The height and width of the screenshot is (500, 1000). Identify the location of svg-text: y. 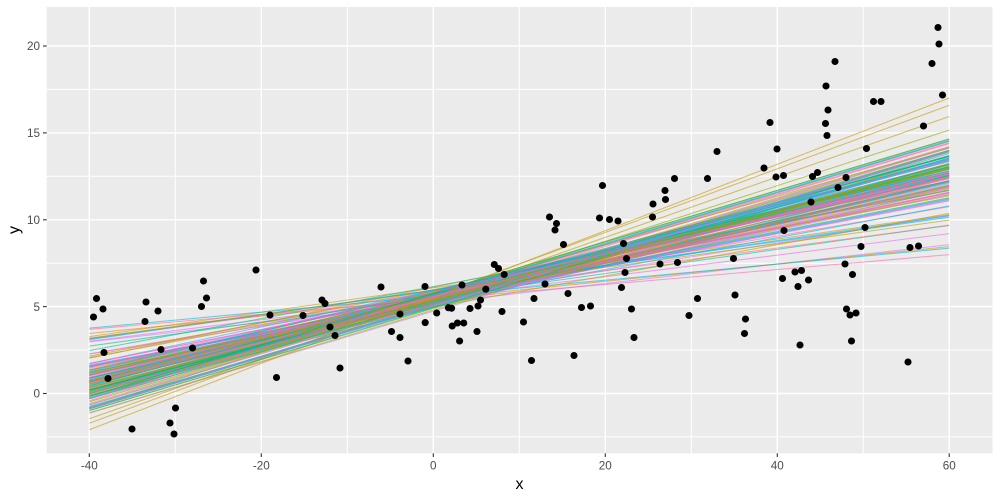
(14, 230).